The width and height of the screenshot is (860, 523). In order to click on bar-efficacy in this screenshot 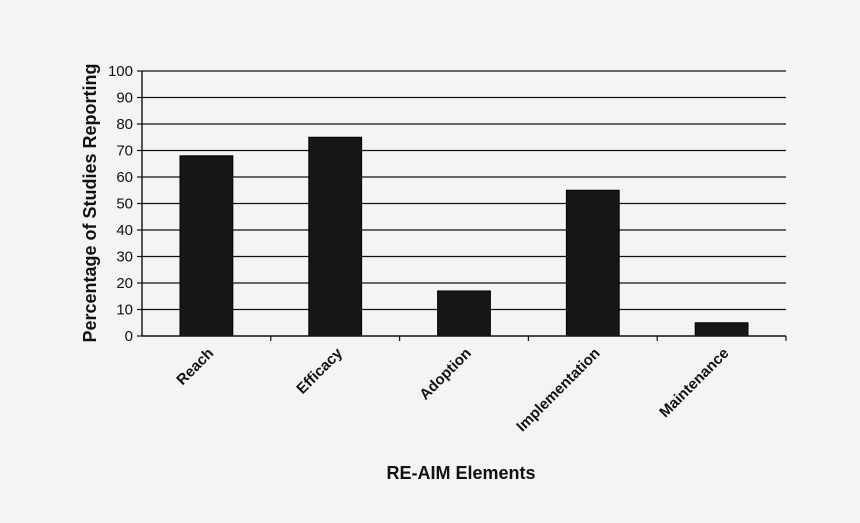, I will do `click(335, 236)`.